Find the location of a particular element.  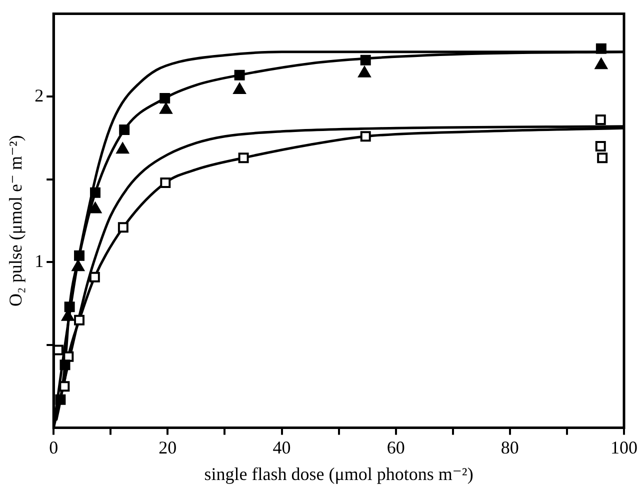

x-axis-title: single flash dose (μmol photons m⁻²) is located at coordinates (339, 474).